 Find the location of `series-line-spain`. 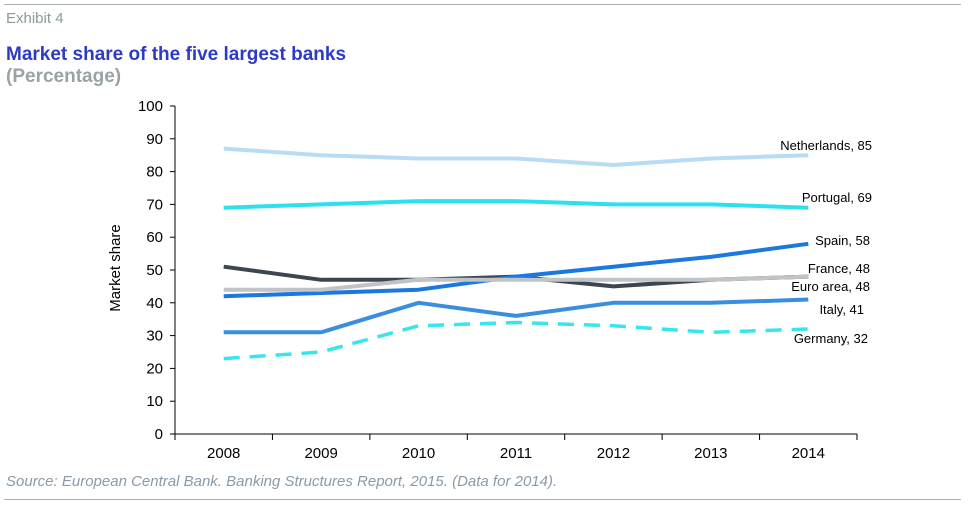

series-line-spain is located at coordinates (516, 270).